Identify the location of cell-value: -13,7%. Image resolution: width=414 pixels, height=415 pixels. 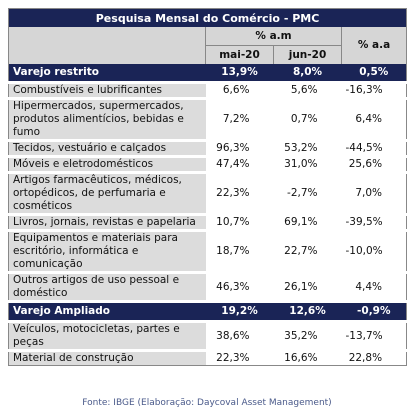
(374, 335).